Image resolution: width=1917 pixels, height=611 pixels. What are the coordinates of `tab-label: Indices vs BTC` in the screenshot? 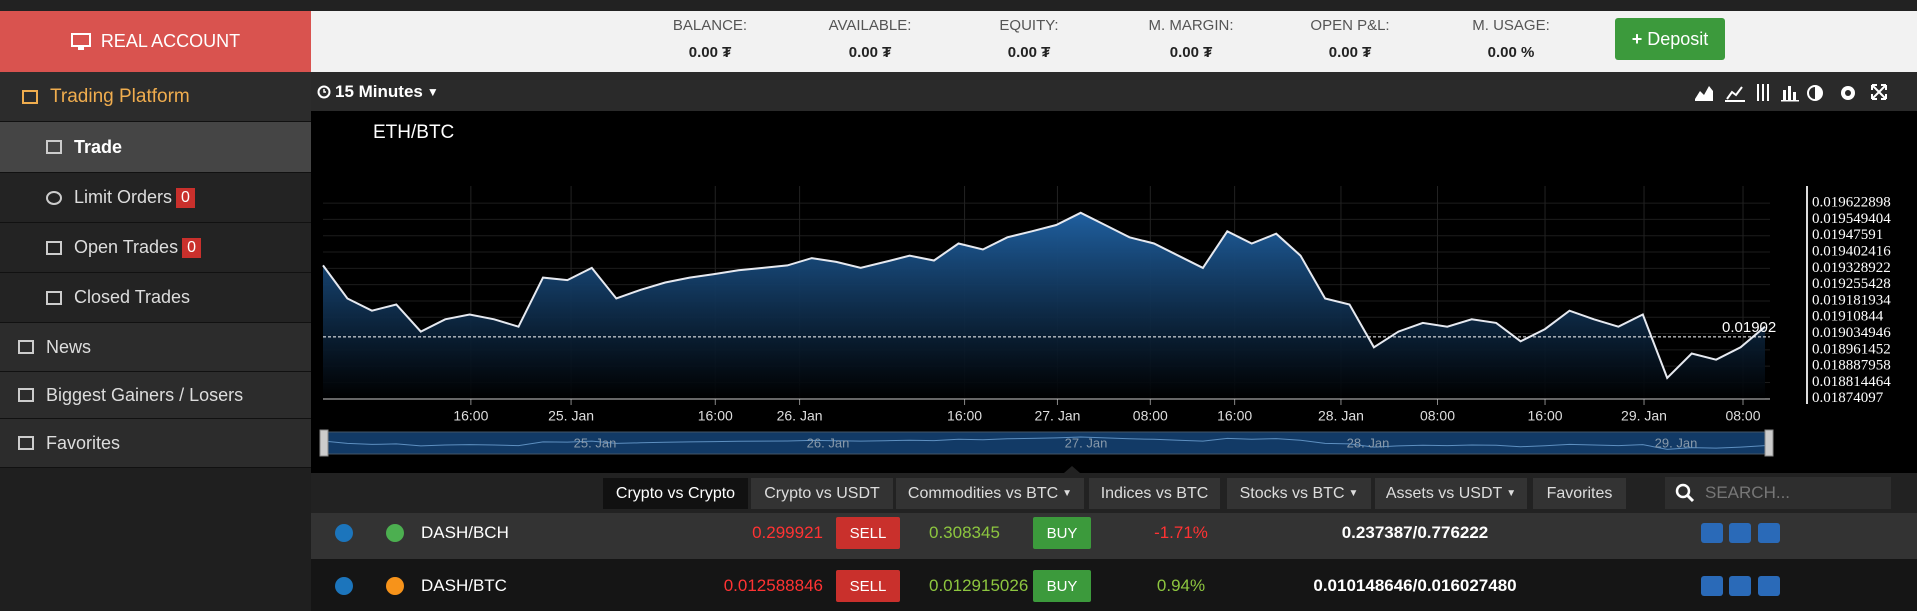 It's located at (1154, 493).